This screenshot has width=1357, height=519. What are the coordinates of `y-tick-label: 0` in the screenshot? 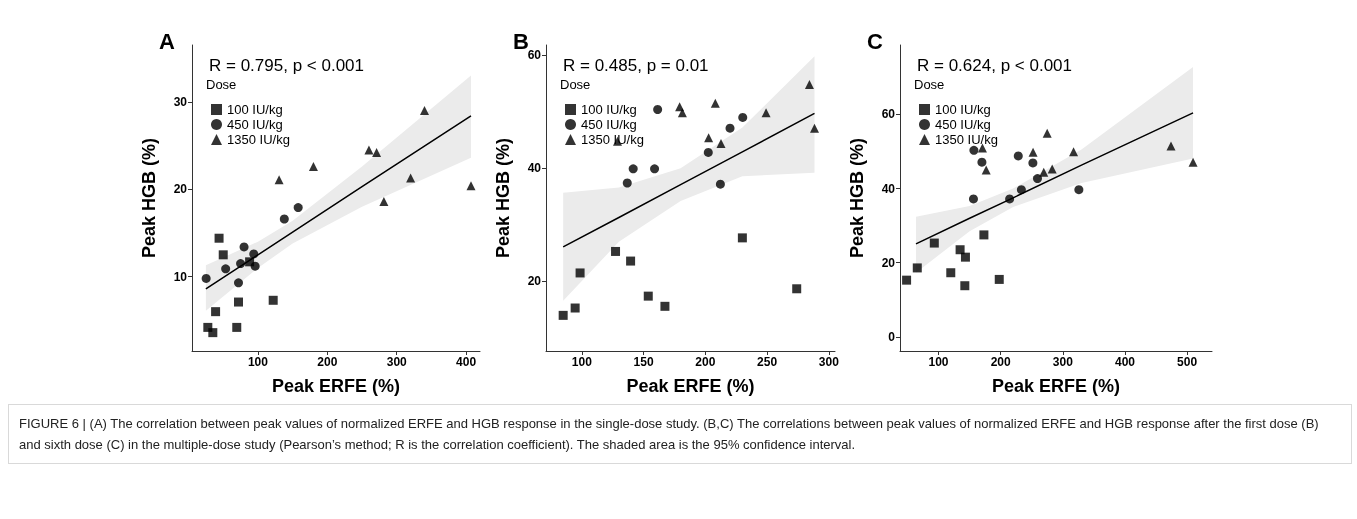 It's located at (892, 336).